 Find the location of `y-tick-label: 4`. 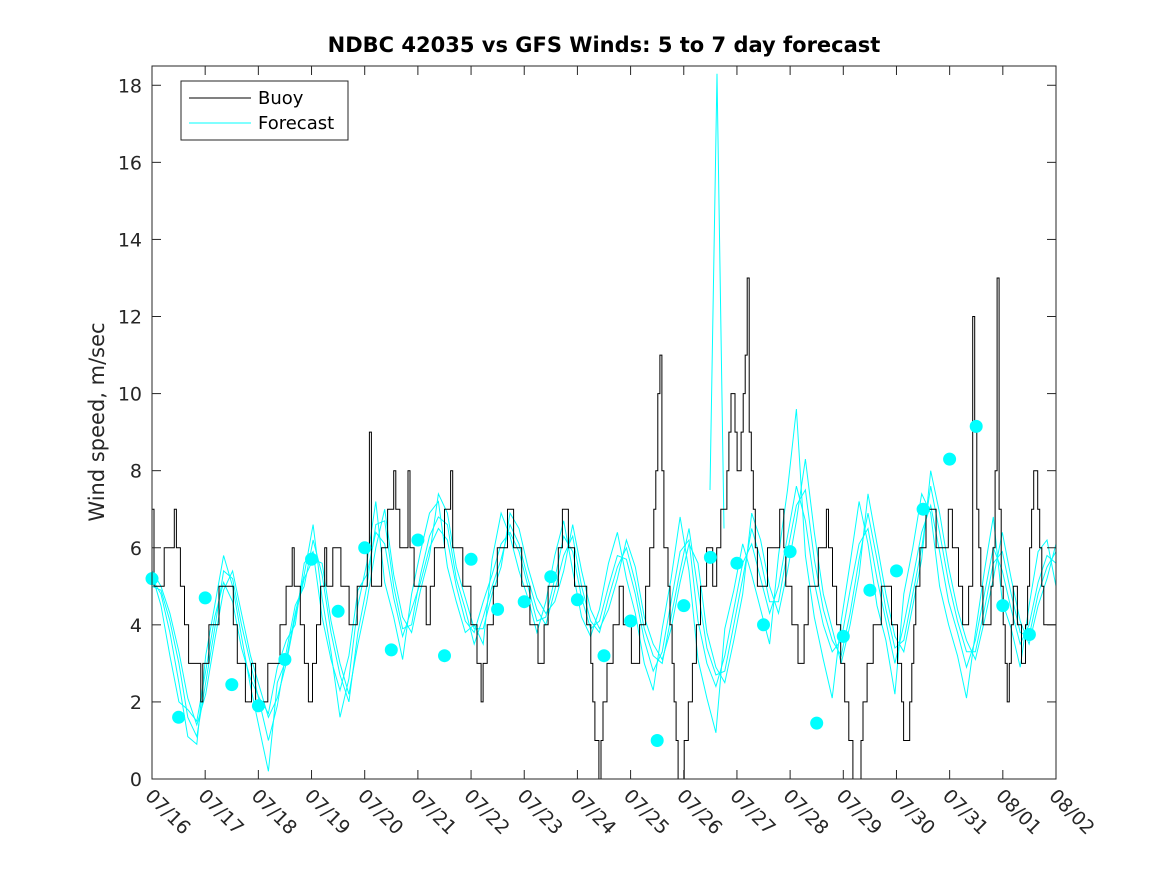

y-tick-label: 4 is located at coordinates (136, 626).